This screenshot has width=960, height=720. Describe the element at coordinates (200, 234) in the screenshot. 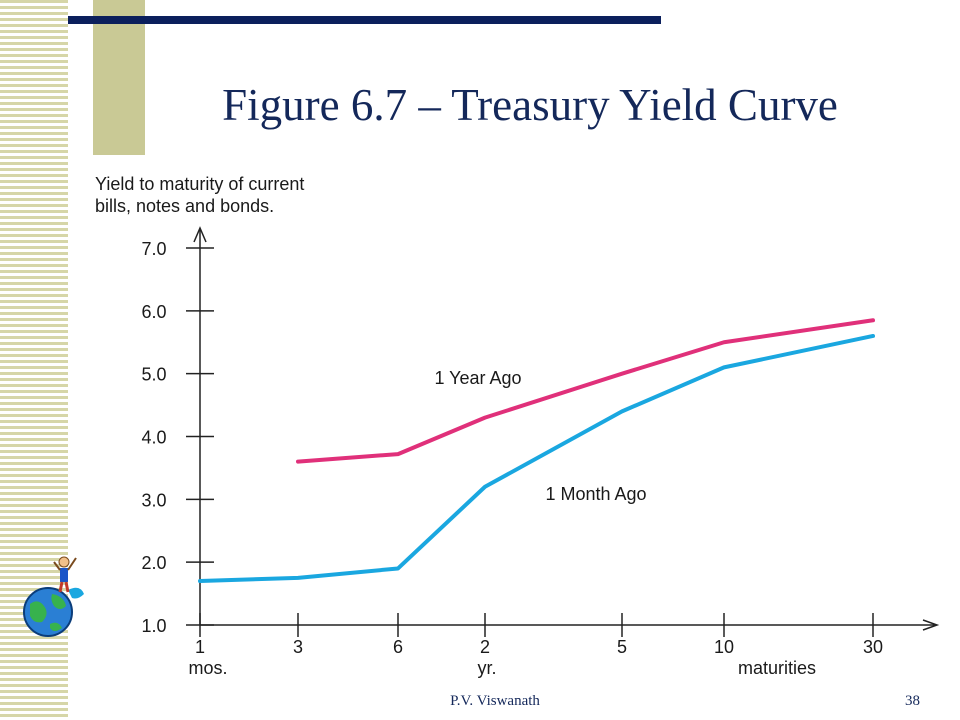

I see `y-axis-arrow` at that location.